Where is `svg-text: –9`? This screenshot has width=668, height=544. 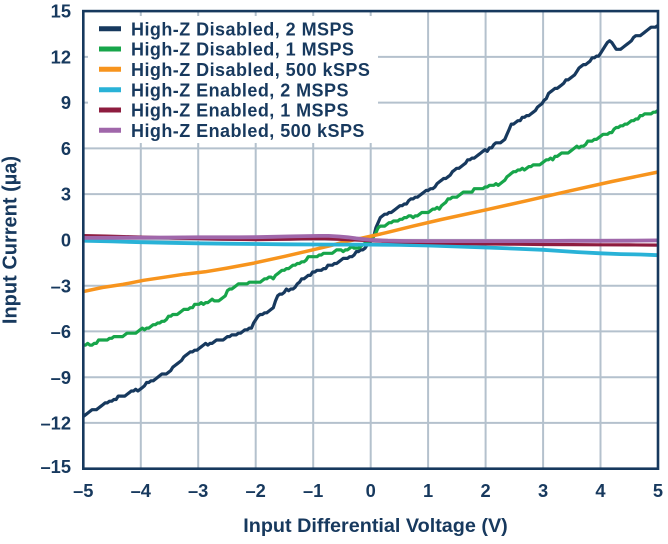 svg-text: –9 is located at coordinates (61, 377).